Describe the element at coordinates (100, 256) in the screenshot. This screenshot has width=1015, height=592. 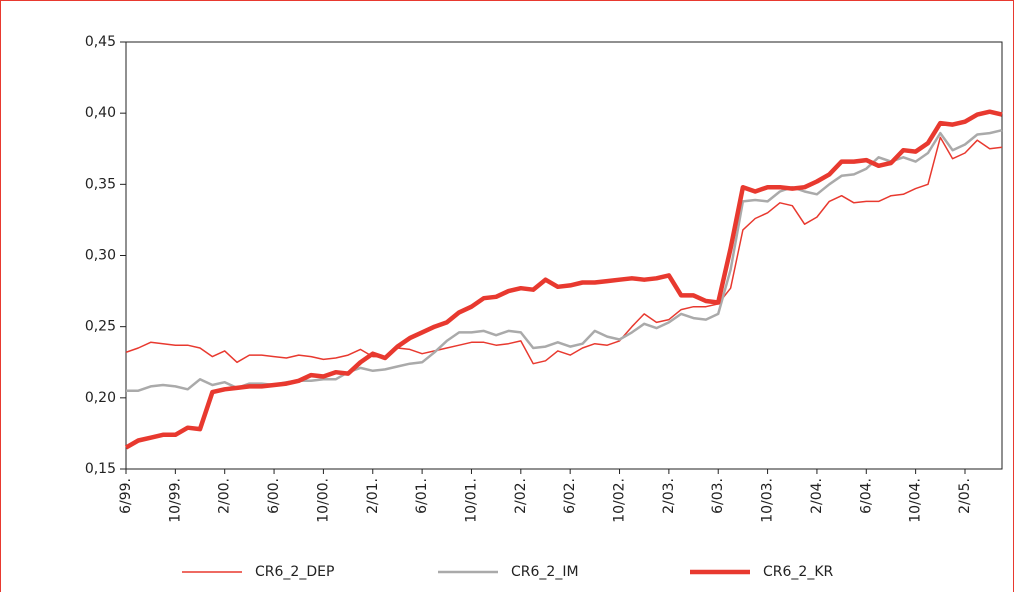
I see `y-tick-label: 0,30` at that location.